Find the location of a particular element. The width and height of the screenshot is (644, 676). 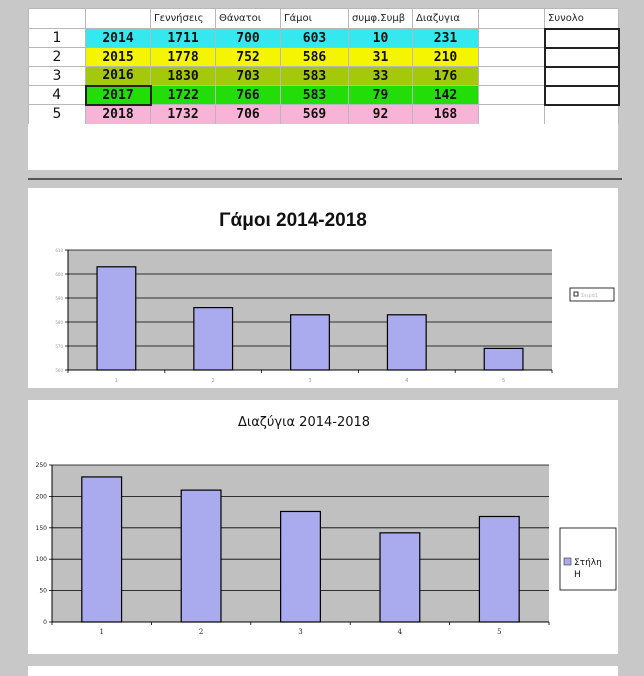

header-deaths: Θάνατοι is located at coordinates (248, 18).